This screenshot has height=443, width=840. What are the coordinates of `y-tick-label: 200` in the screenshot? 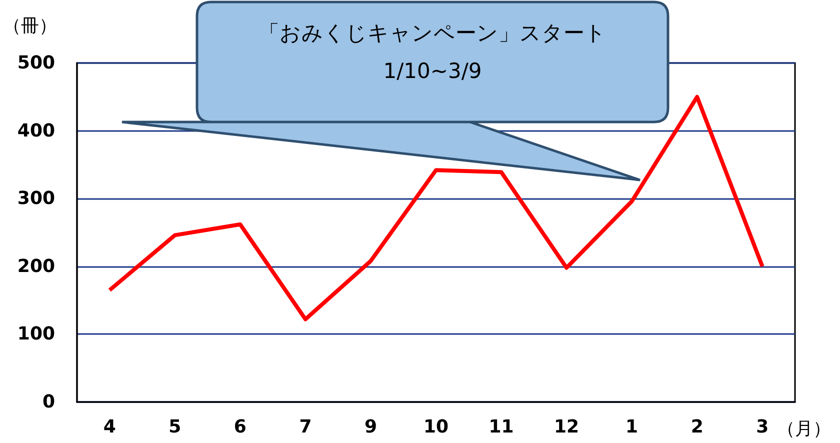 It's located at (36, 266).